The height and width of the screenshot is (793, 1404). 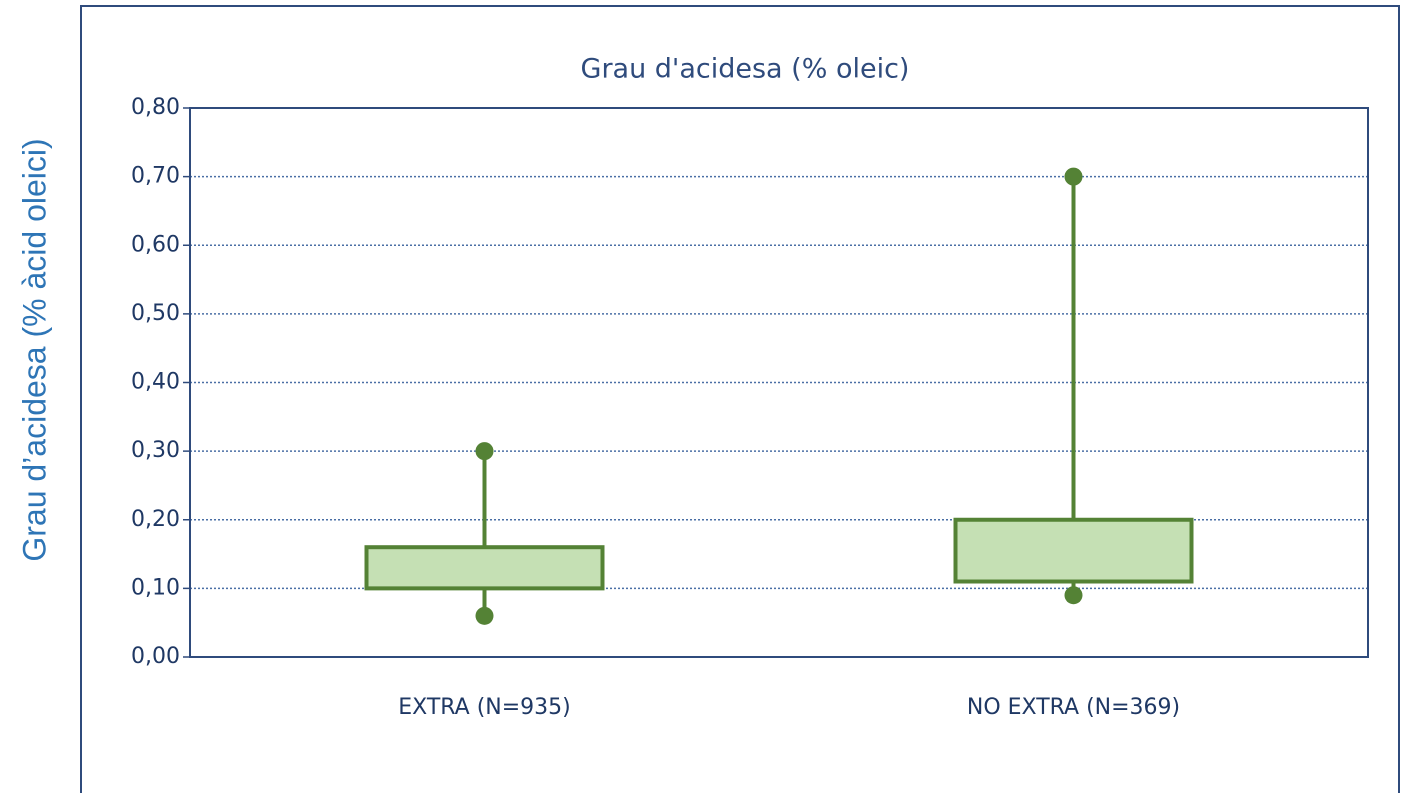 What do you see at coordinates (155, 176) in the screenshot?
I see `y-tick-label: 0,70` at bounding box center [155, 176].